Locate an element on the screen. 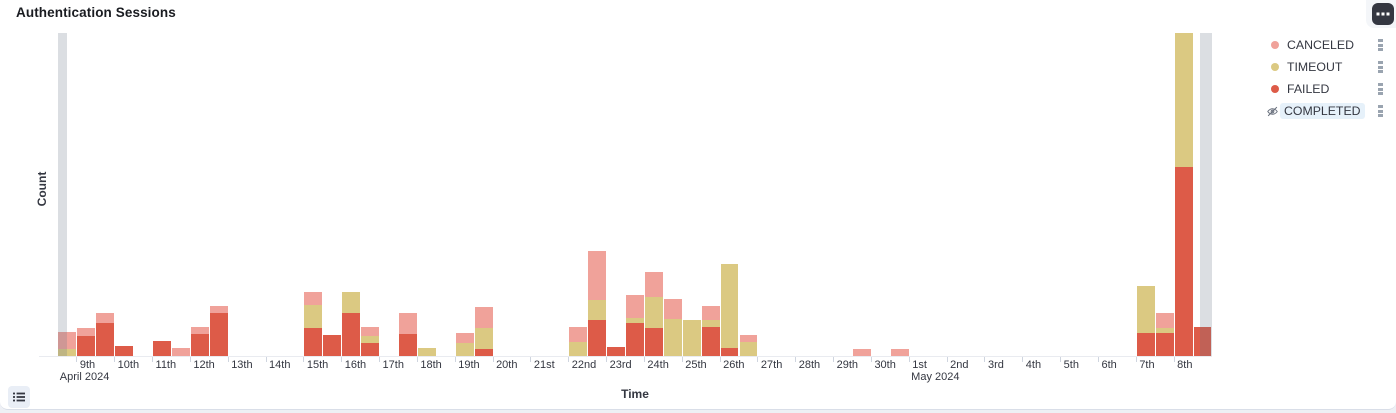  legend-item-label: CANCELED is located at coordinates (1320, 45).